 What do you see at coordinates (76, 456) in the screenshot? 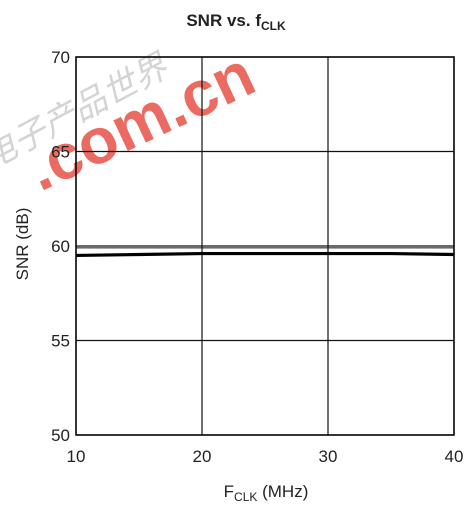
I see `x-tick-label: 10` at bounding box center [76, 456].